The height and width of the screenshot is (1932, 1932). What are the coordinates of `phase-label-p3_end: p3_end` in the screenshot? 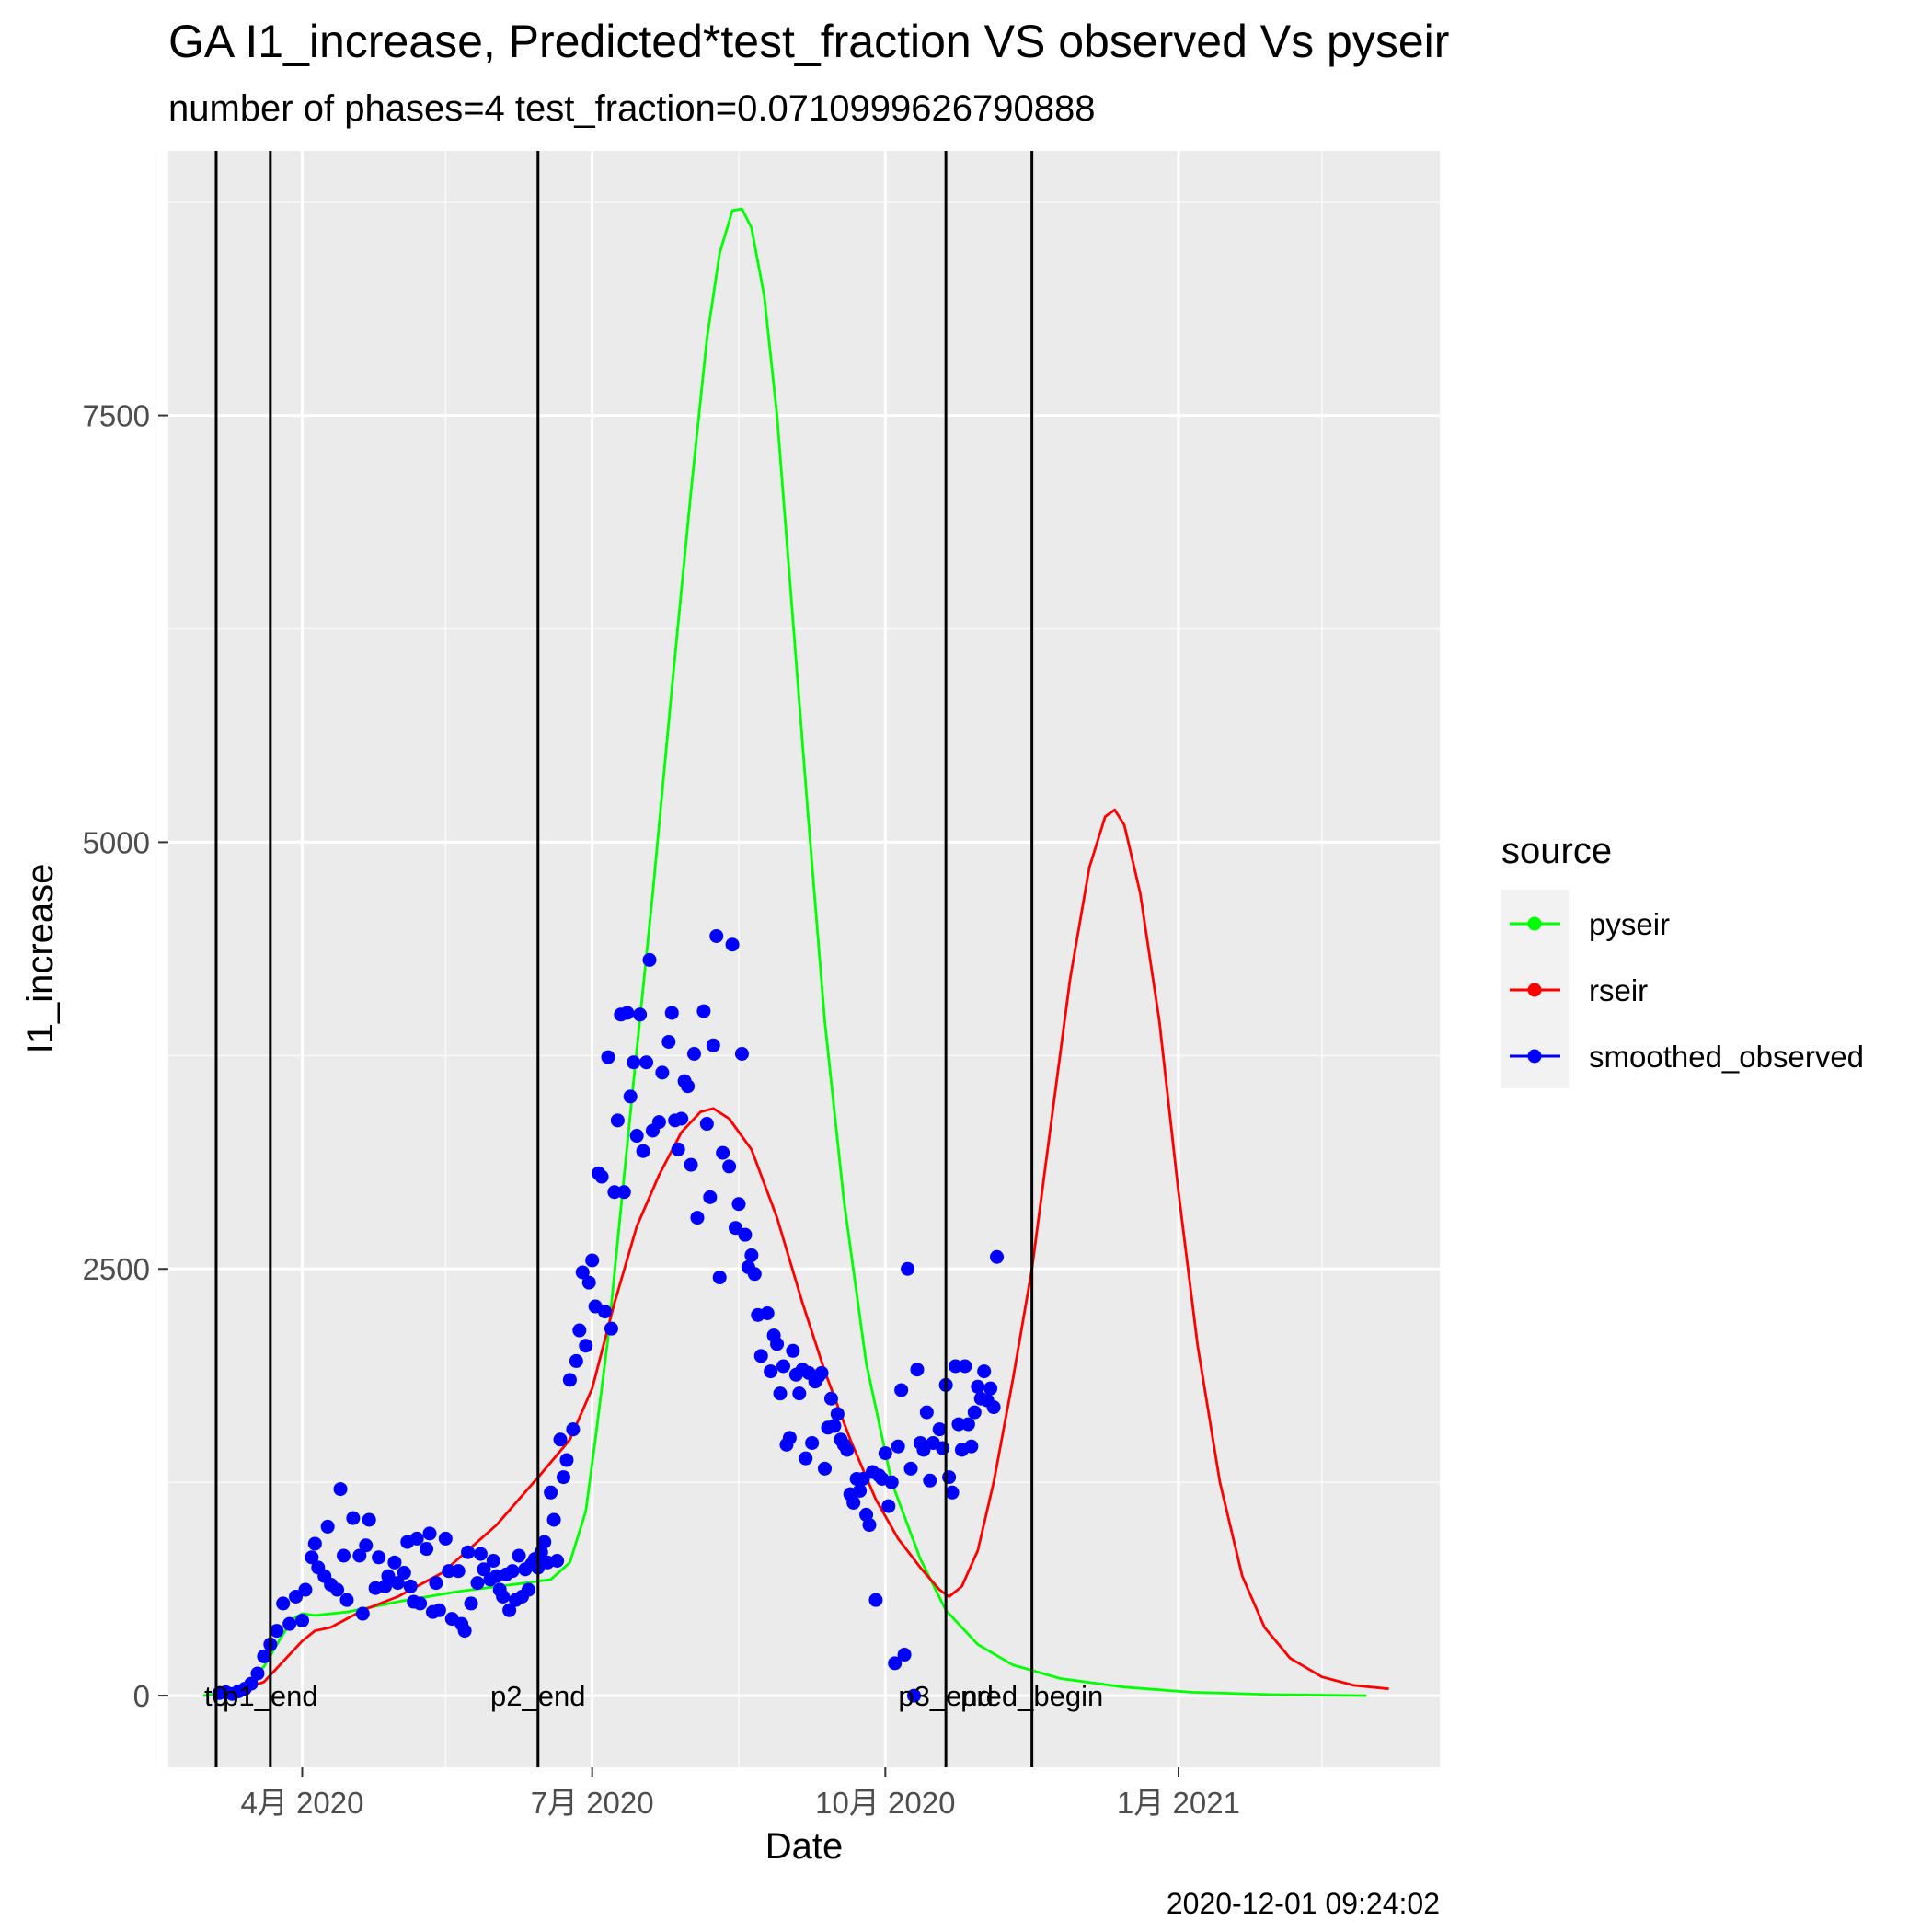 It's located at (945, 1696).